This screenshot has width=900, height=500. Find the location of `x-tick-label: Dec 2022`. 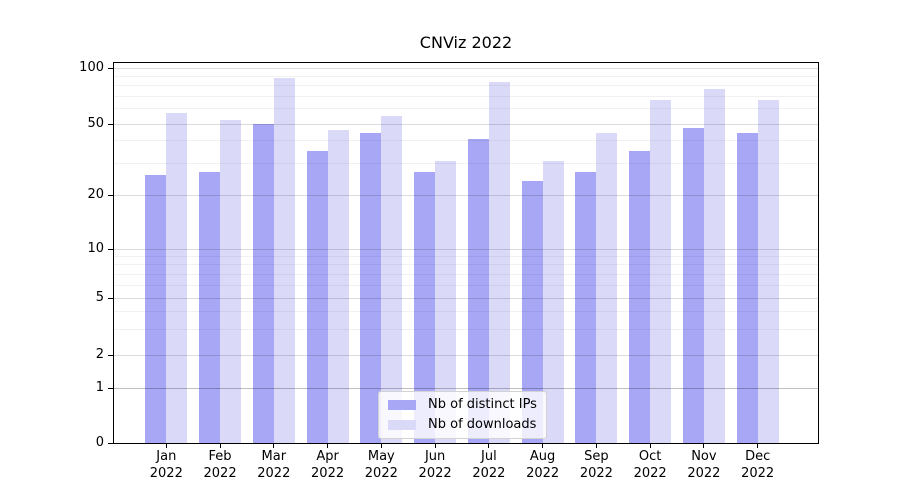

x-tick-label: Dec 2022 is located at coordinates (758, 465).